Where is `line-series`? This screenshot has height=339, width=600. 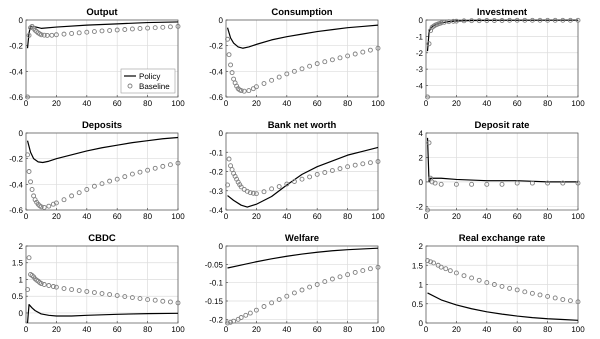 line-series is located at coordinates (102, 314).